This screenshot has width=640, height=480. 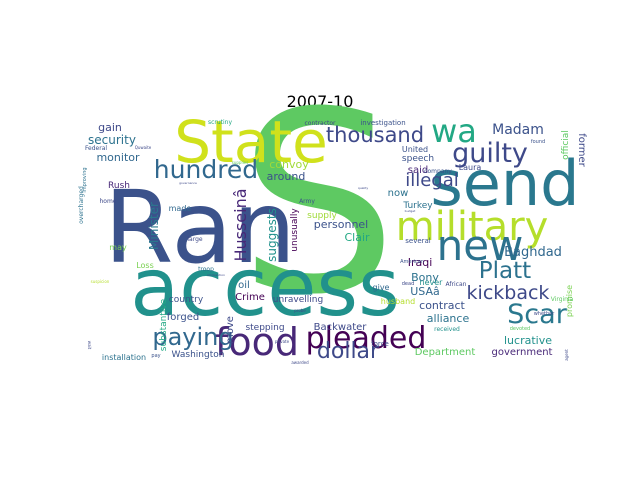 I want to click on cloud-word: contractor, so click(x=320, y=123).